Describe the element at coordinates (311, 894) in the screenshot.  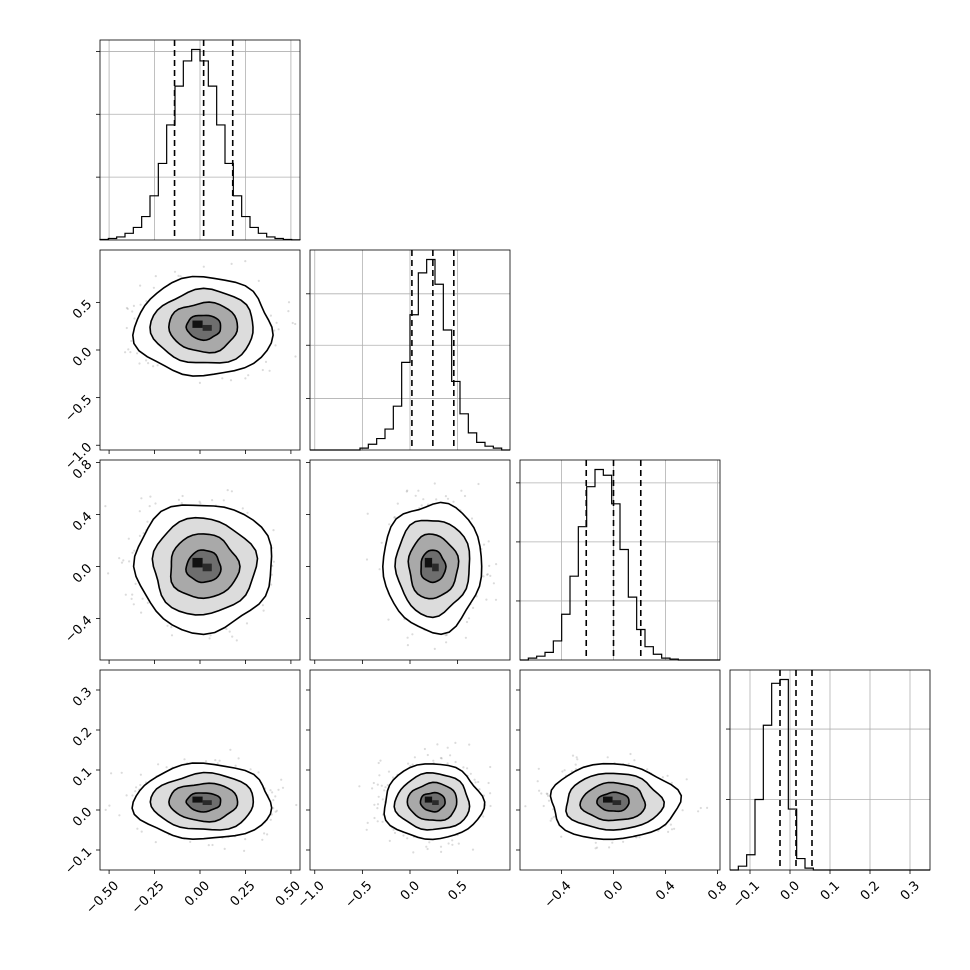
I see `x-tick-label: −1.0` at that location.